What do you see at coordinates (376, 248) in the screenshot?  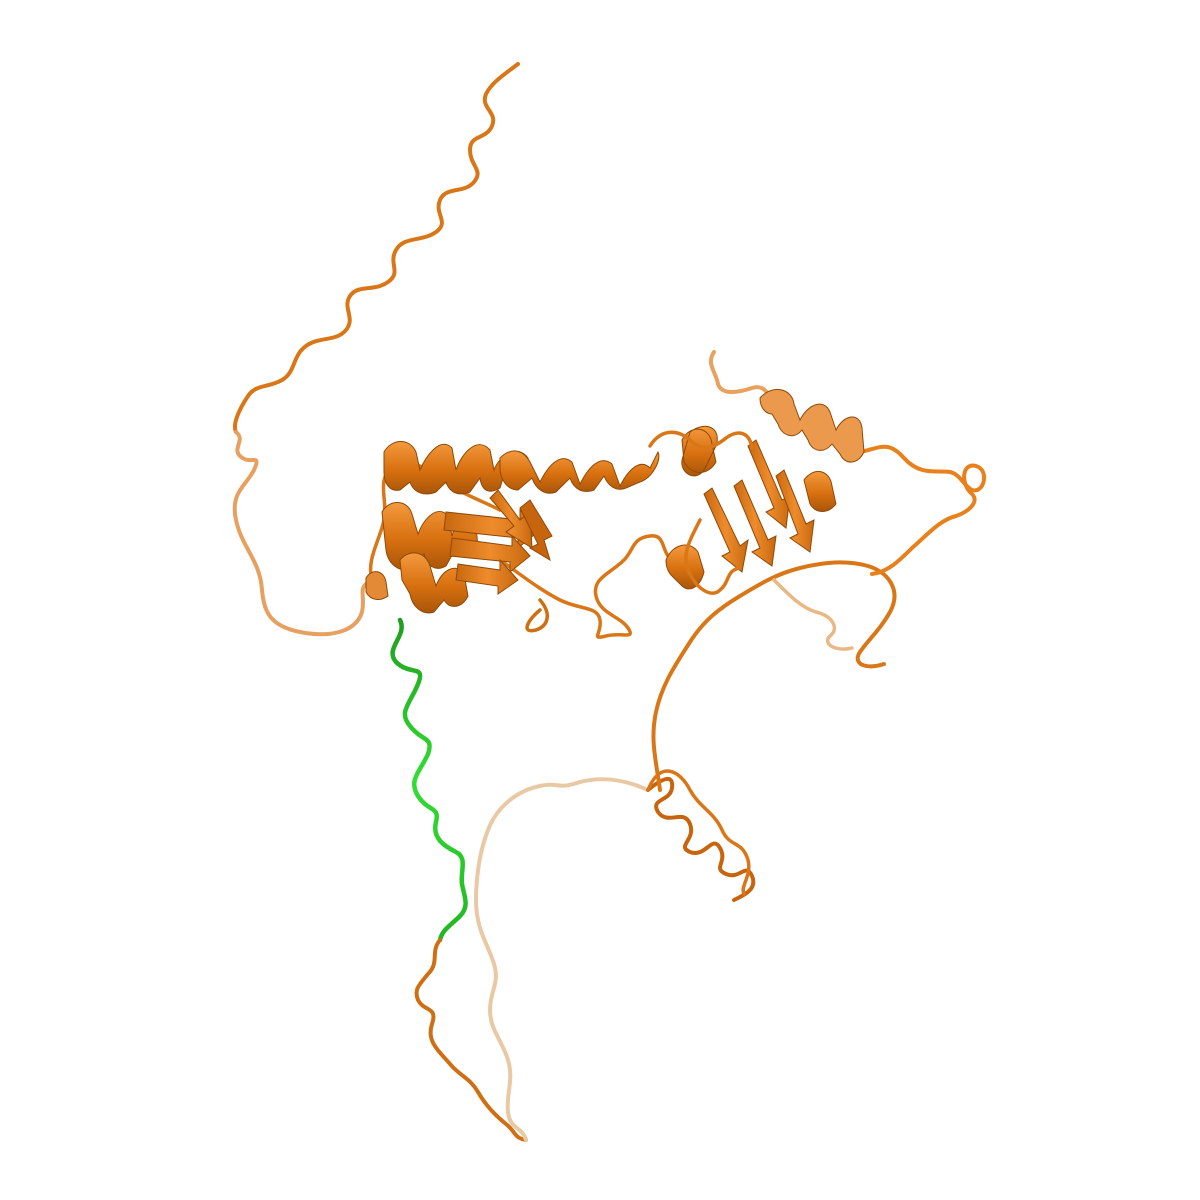 I see `n-terminal-coil` at bounding box center [376, 248].